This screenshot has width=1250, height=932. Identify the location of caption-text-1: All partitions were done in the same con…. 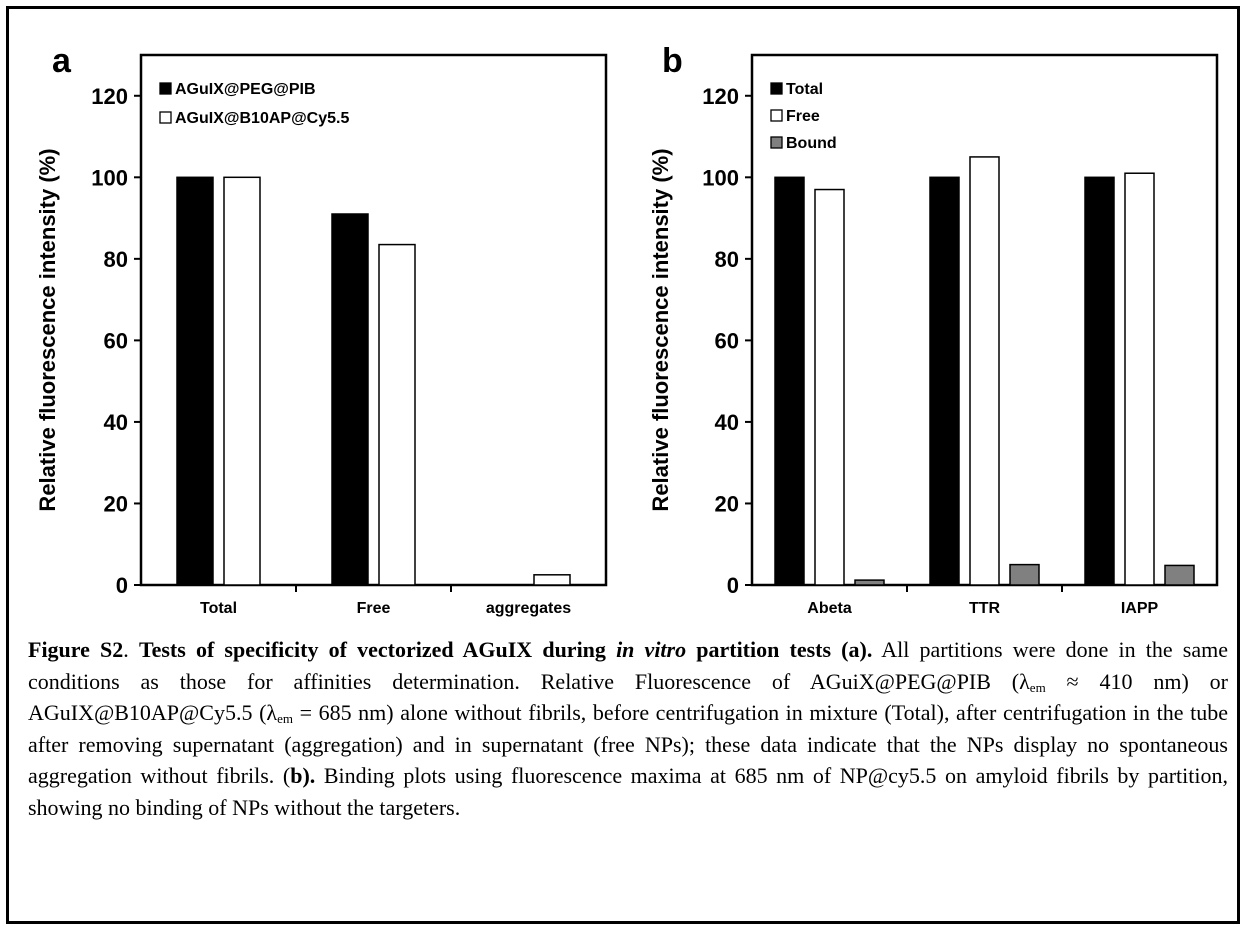
(628, 665).